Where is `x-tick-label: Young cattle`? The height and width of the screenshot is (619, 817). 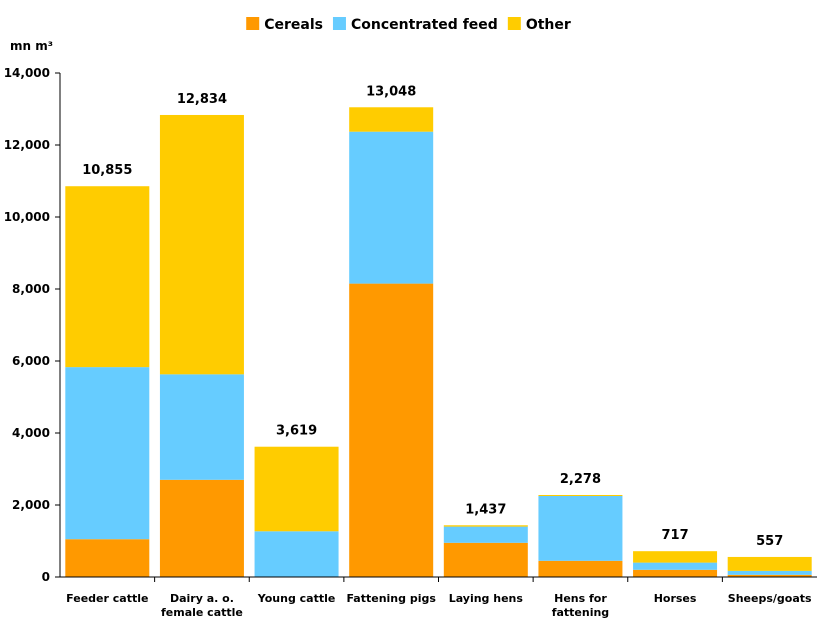
x-tick-label: Young cattle is located at coordinates (296, 598).